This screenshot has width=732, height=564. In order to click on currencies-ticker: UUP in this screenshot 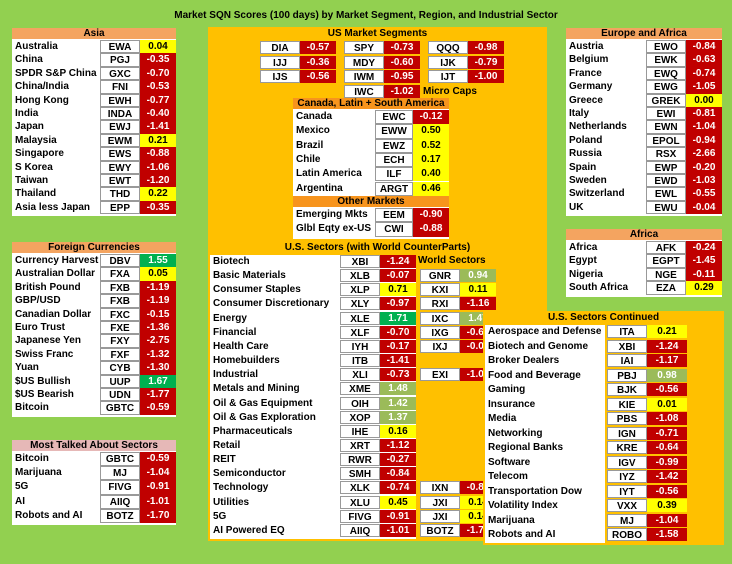, I will do `click(120, 381)`.